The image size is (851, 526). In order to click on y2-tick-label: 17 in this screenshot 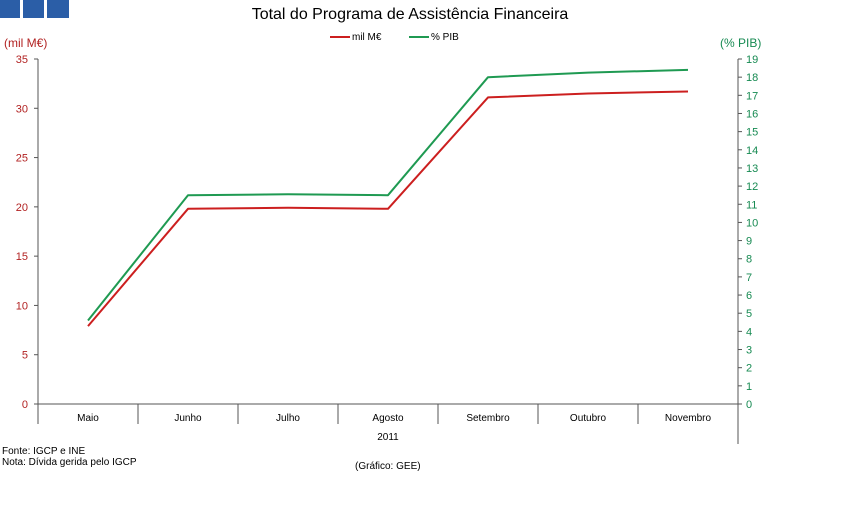, I will do `click(752, 96)`.